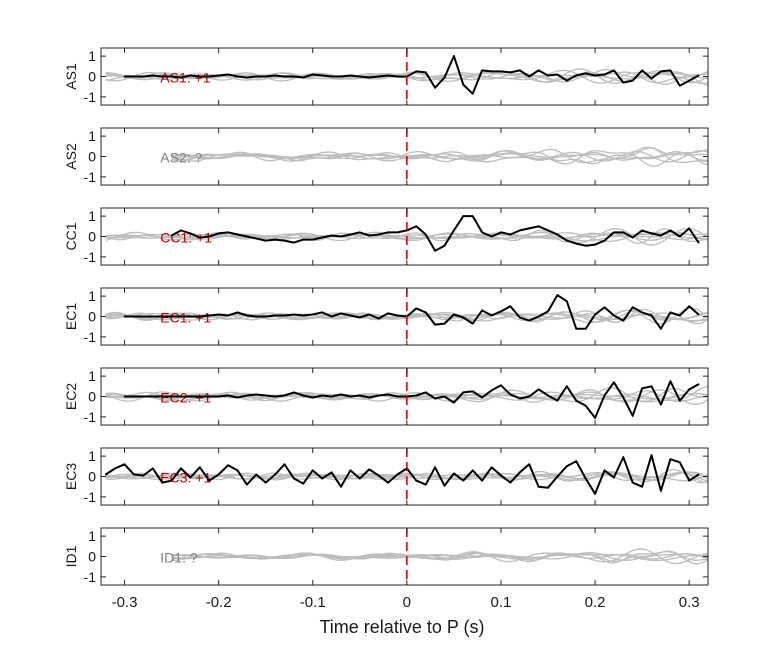  Describe the element at coordinates (185, 478) in the screenshot. I see `station-annotation: EC3: +1` at that location.